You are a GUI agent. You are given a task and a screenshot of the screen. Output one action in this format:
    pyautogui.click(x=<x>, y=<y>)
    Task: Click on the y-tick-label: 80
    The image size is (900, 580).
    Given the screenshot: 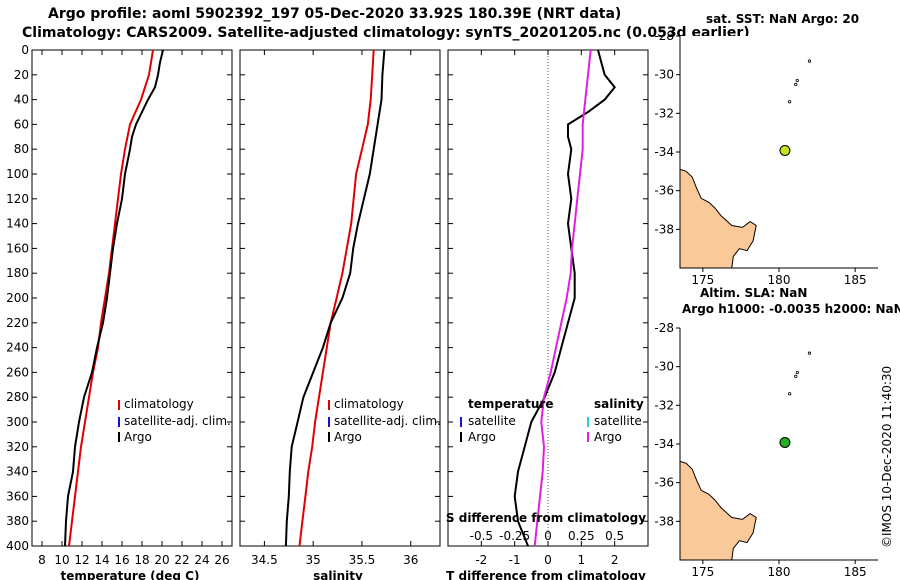 What is the action you would take?
    pyautogui.click(x=21, y=149)
    